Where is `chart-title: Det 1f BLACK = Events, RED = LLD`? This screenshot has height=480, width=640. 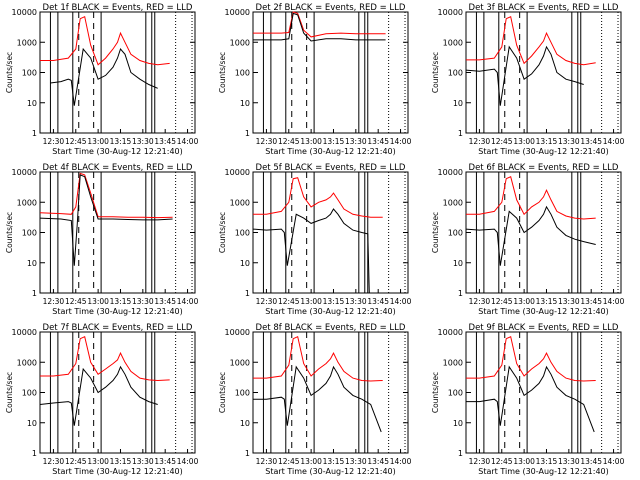
chart-title: Det 1f BLACK = Events, RED = LLD is located at coordinates (118, 8).